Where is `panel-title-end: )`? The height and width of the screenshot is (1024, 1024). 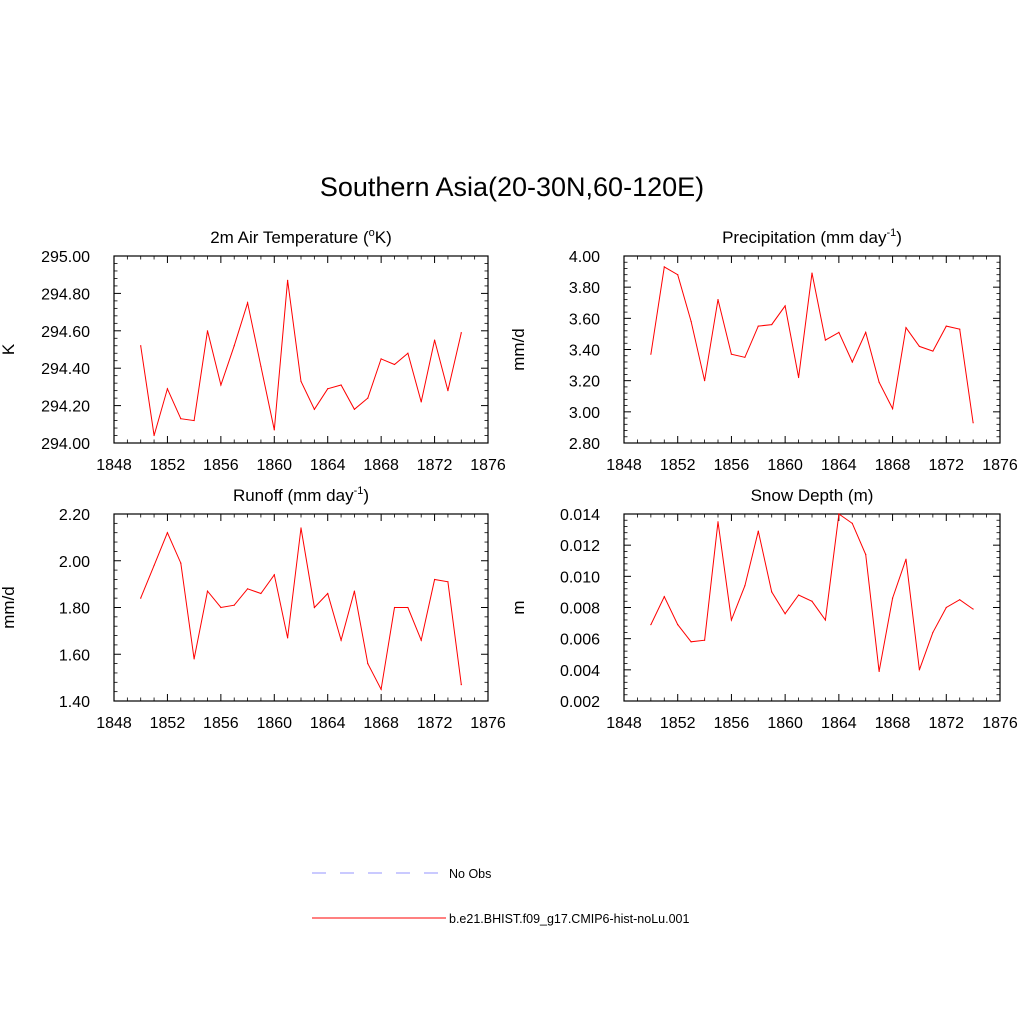
panel-title-end: ) is located at coordinates (366, 495).